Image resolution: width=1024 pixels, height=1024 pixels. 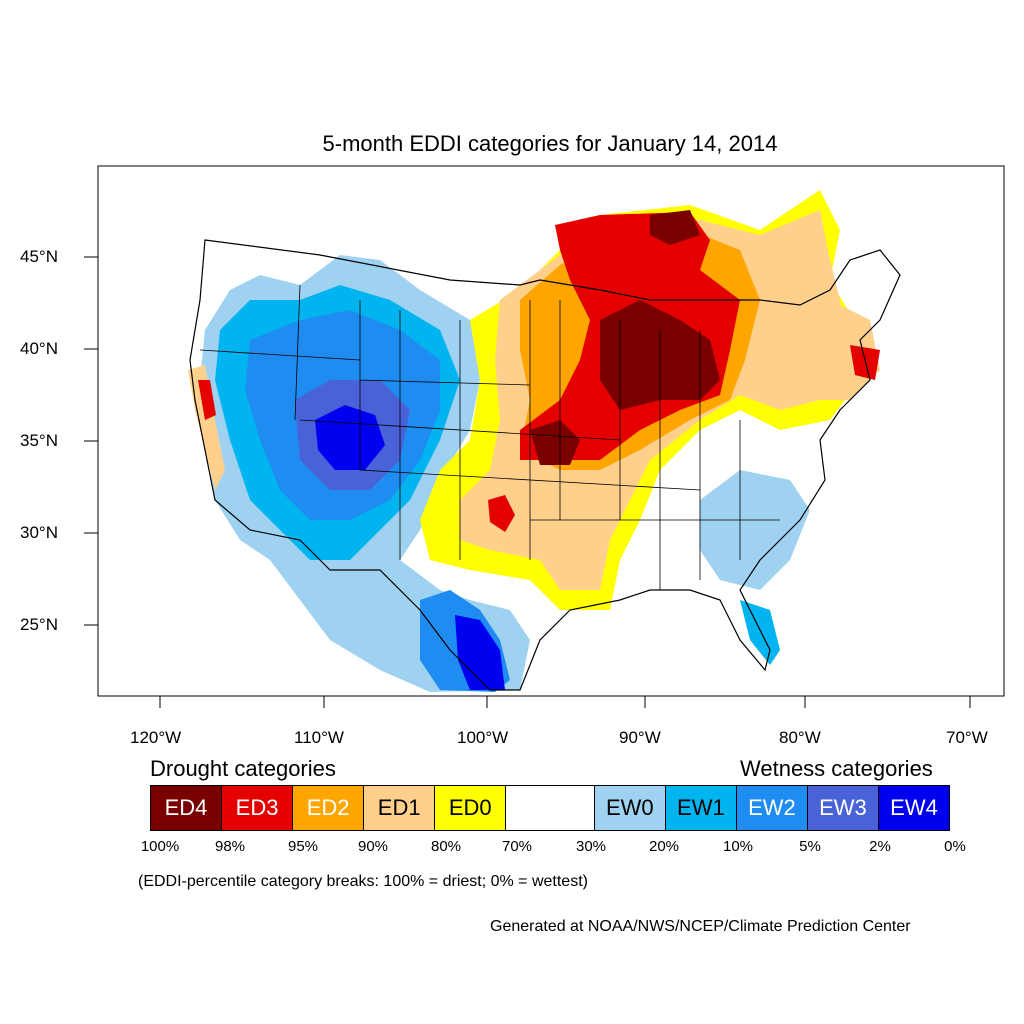 What do you see at coordinates (319, 737) in the screenshot?
I see `lon-label-110: 110°W` at bounding box center [319, 737].